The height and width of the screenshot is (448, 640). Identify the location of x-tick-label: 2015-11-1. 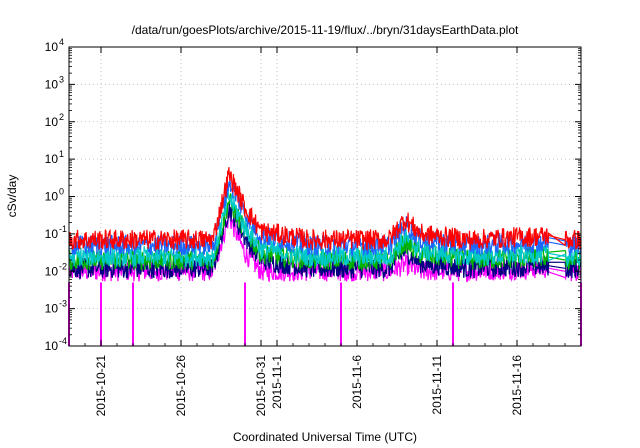
(277, 382).